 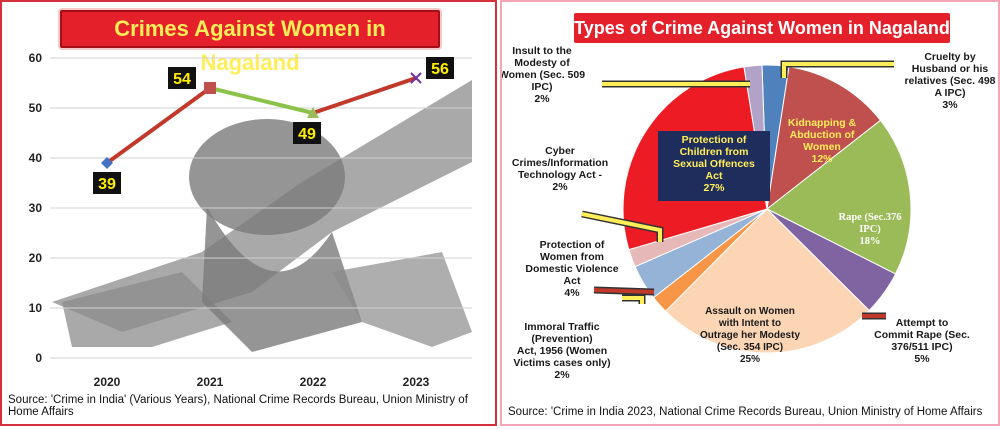 What do you see at coordinates (750, 335) in the screenshot?
I see `pie-label-line: Outrage her Modesty` at bounding box center [750, 335].